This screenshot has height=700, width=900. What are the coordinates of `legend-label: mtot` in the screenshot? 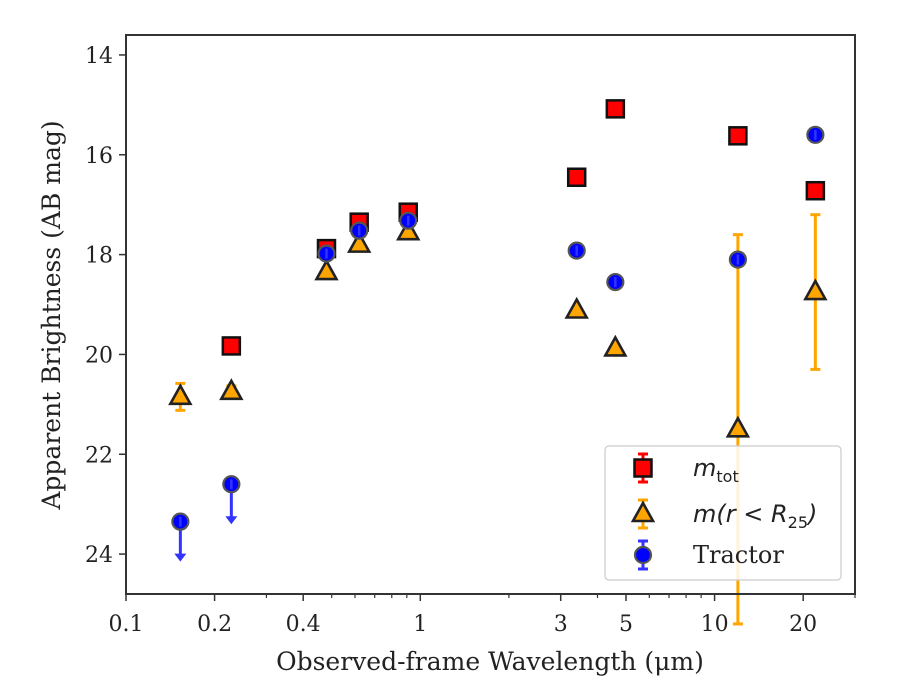 It's located at (716, 470).